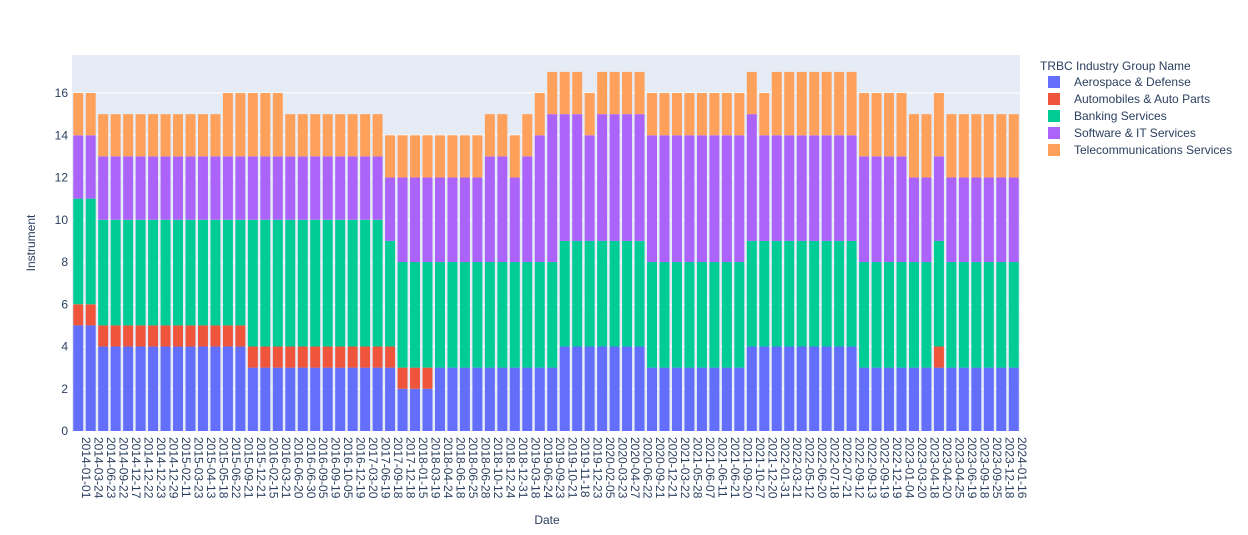 The height and width of the screenshot is (535, 1248). I want to click on x-axis-title: Date, so click(547, 520).